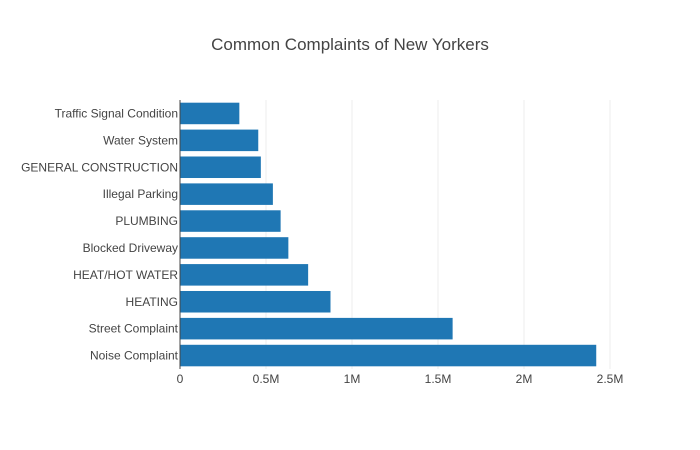 The width and height of the screenshot is (700, 450). I want to click on x-tick-label: 2M, so click(524, 379).